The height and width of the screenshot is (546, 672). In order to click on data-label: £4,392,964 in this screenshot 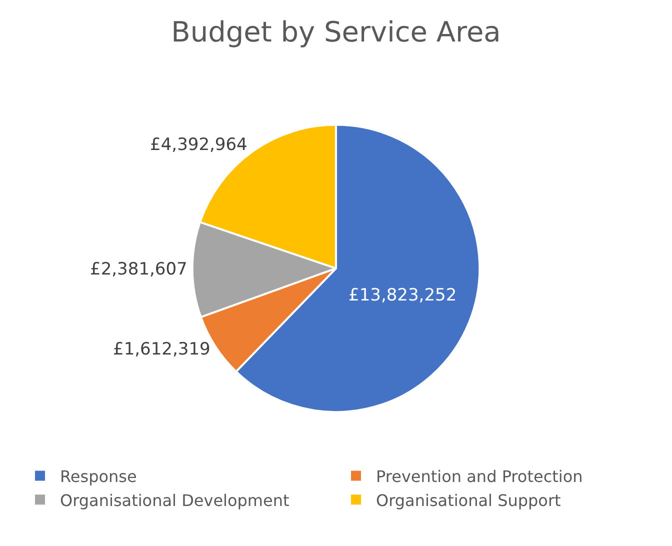, I will do `click(199, 144)`.